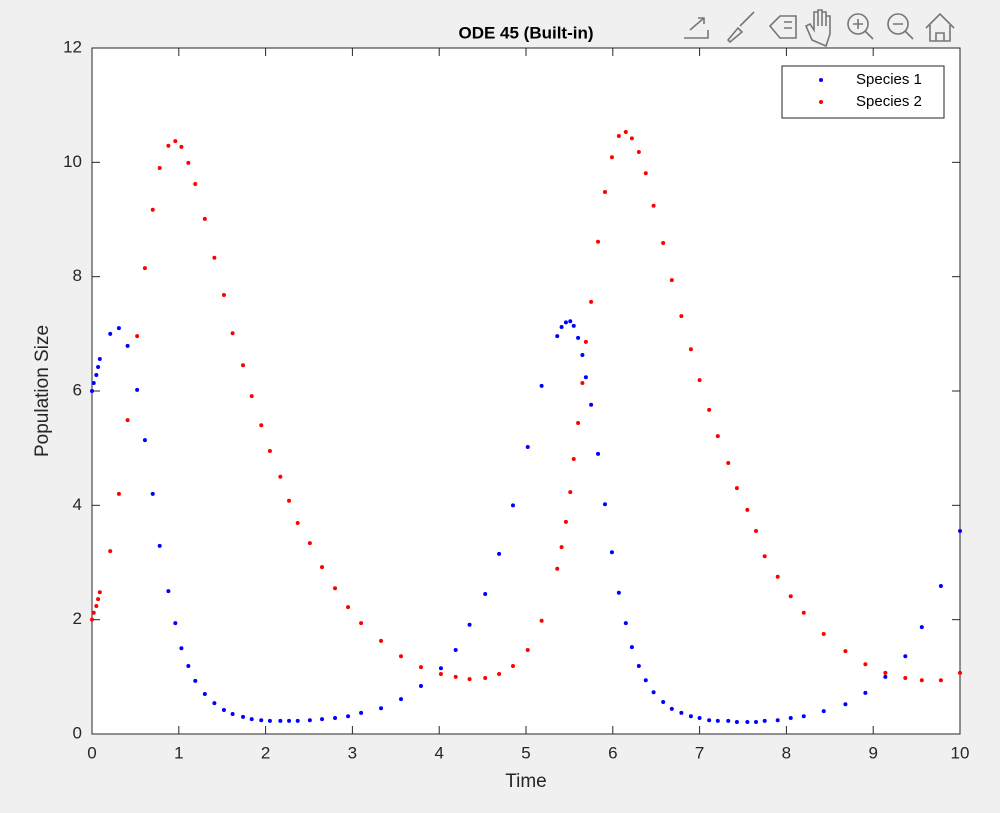 This screenshot has height=813, width=1000. I want to click on pan-icon, so click(817, 28).